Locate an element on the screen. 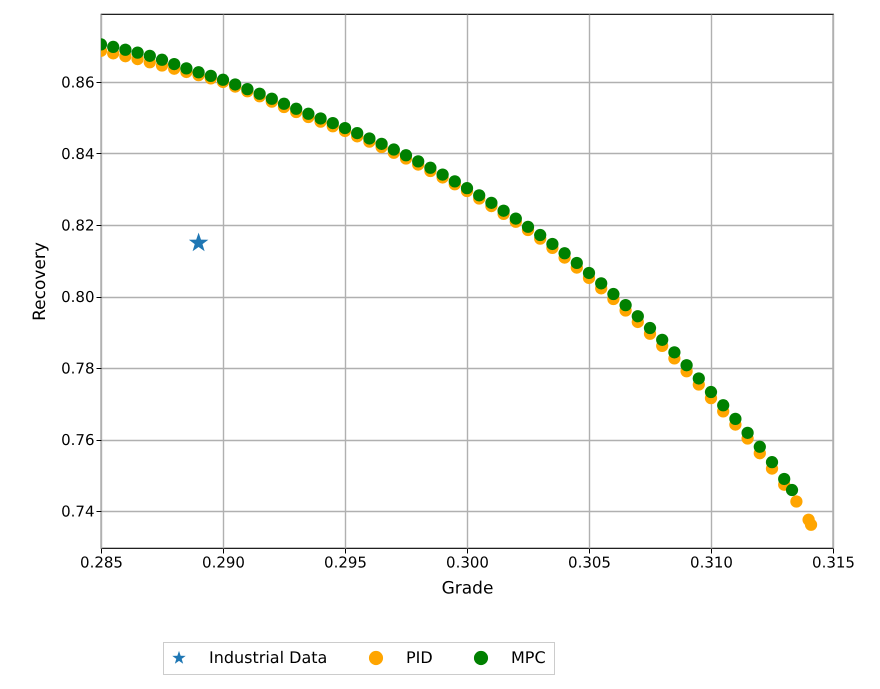 The image size is (880, 689). legend-label: Industrial Data is located at coordinates (268, 657).